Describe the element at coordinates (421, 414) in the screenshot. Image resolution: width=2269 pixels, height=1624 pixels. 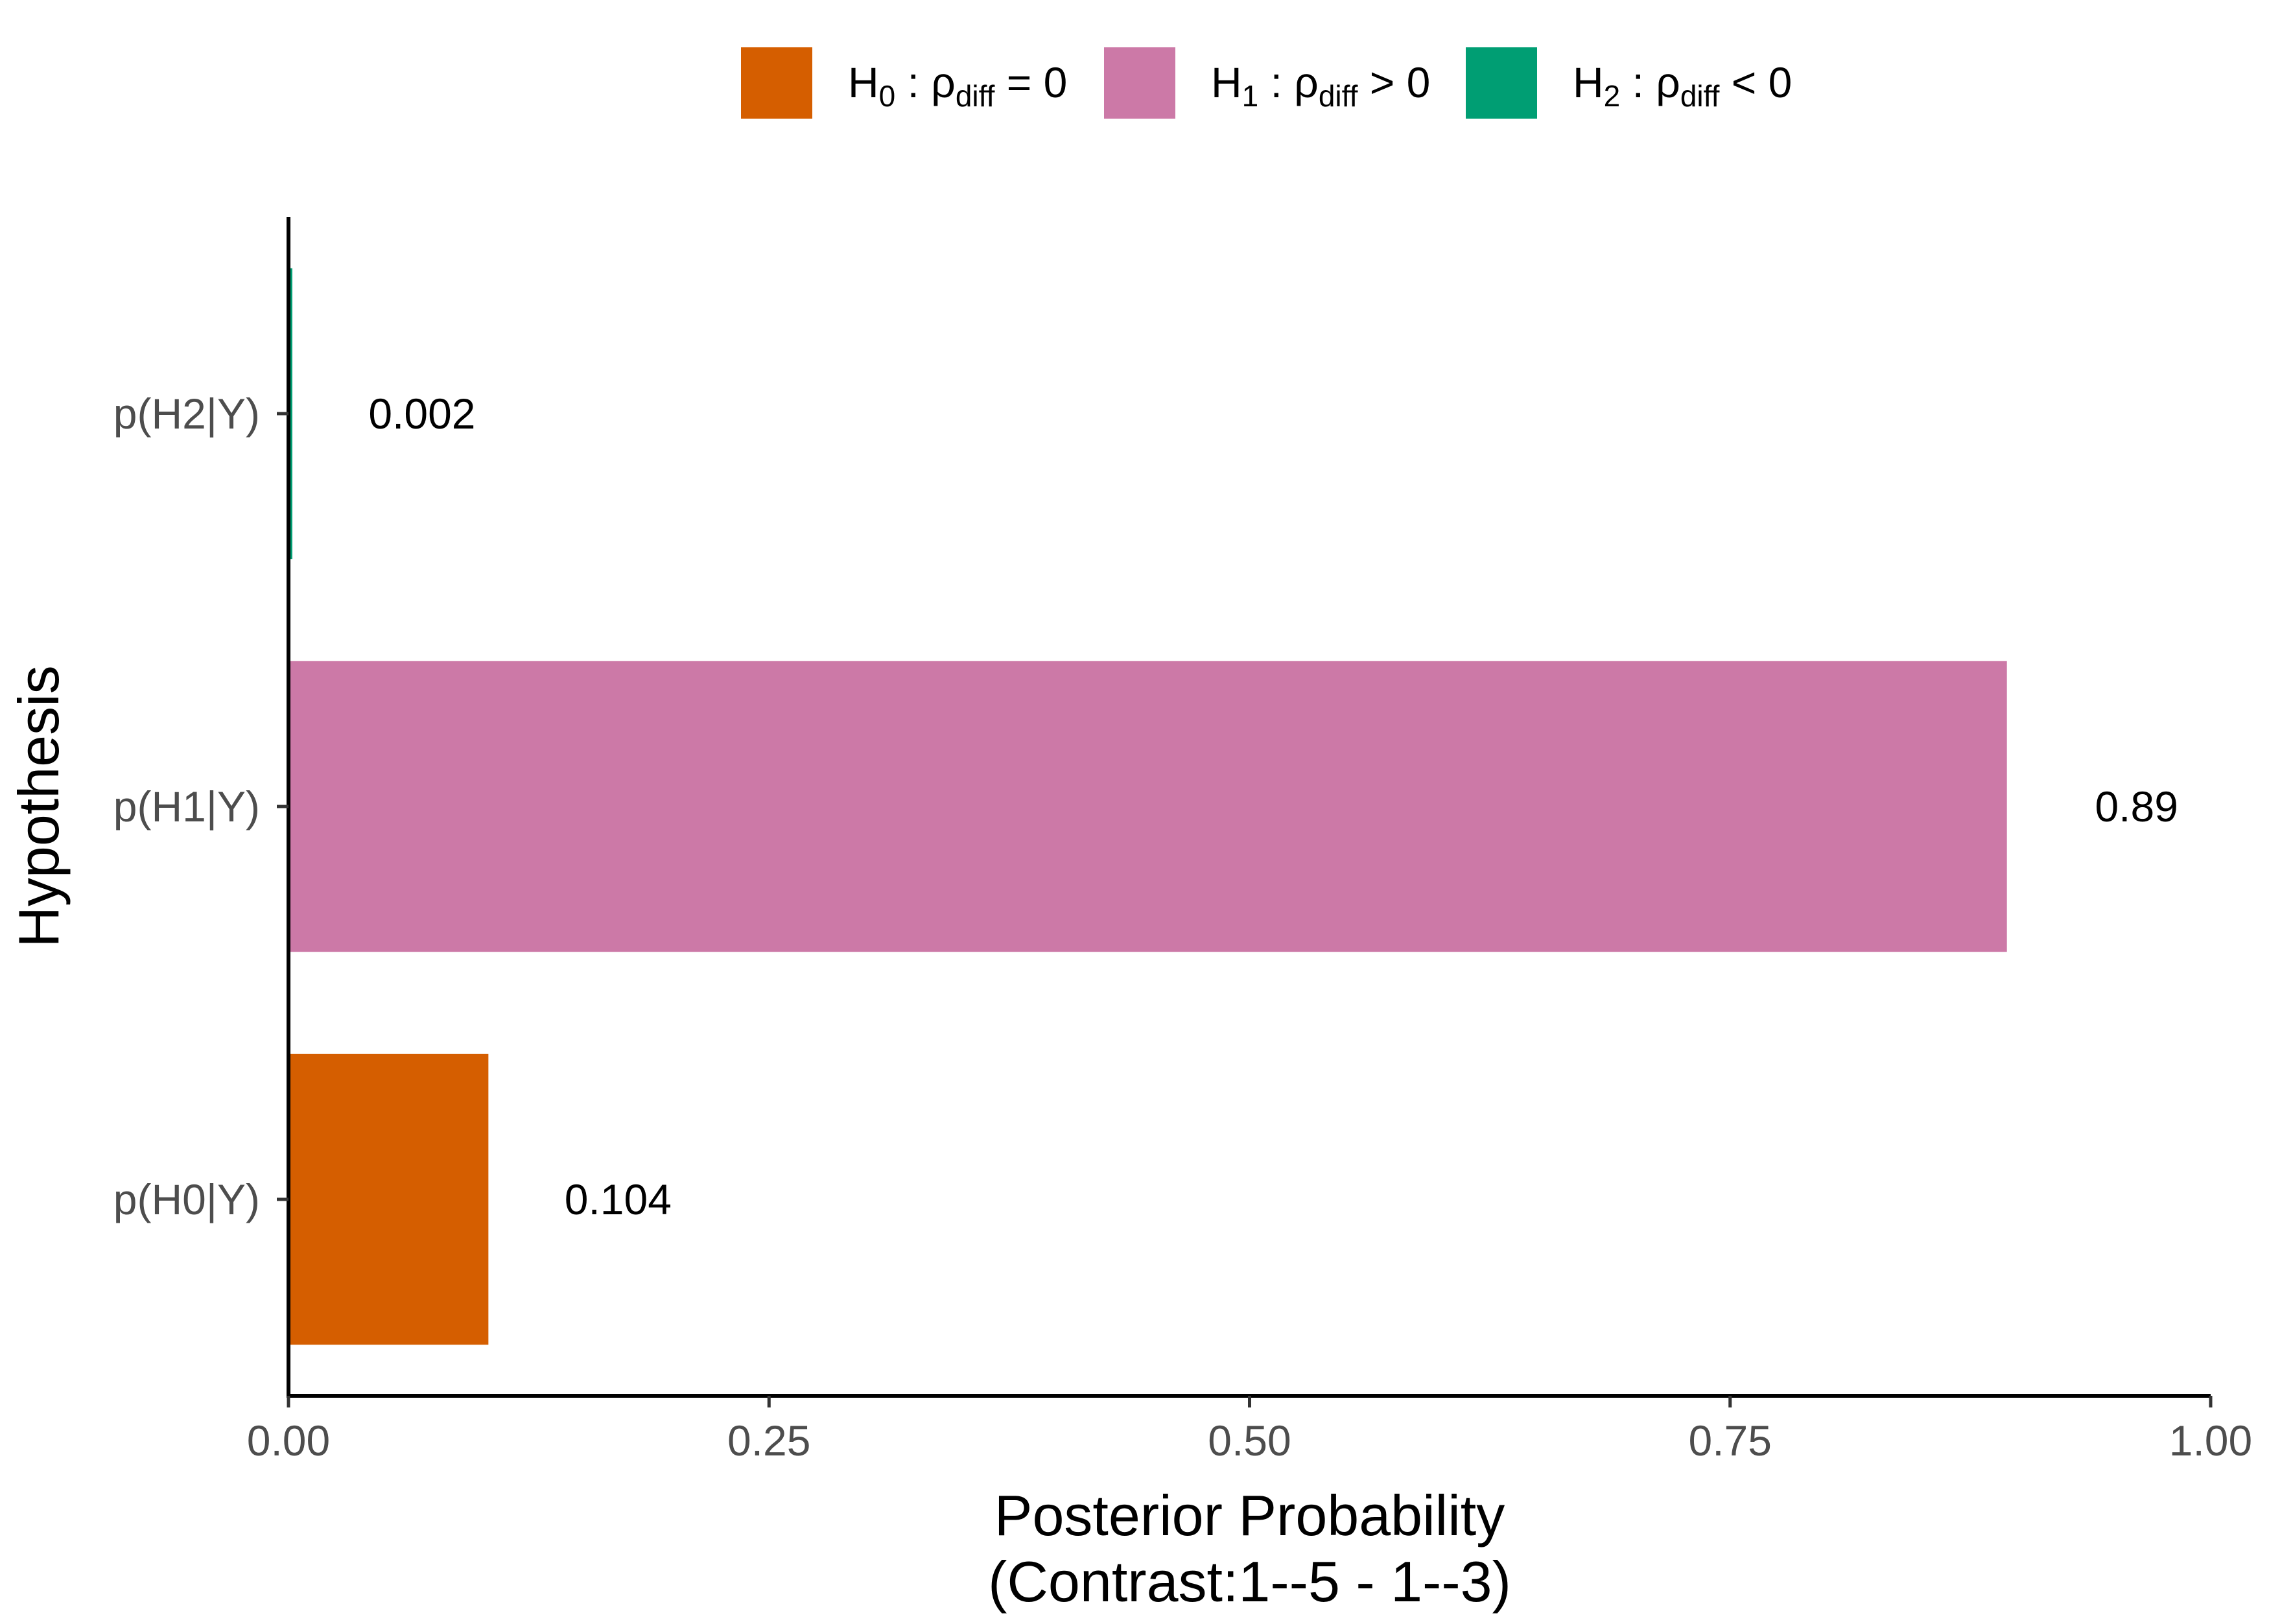
I see `data-label: 0.002` at that location.